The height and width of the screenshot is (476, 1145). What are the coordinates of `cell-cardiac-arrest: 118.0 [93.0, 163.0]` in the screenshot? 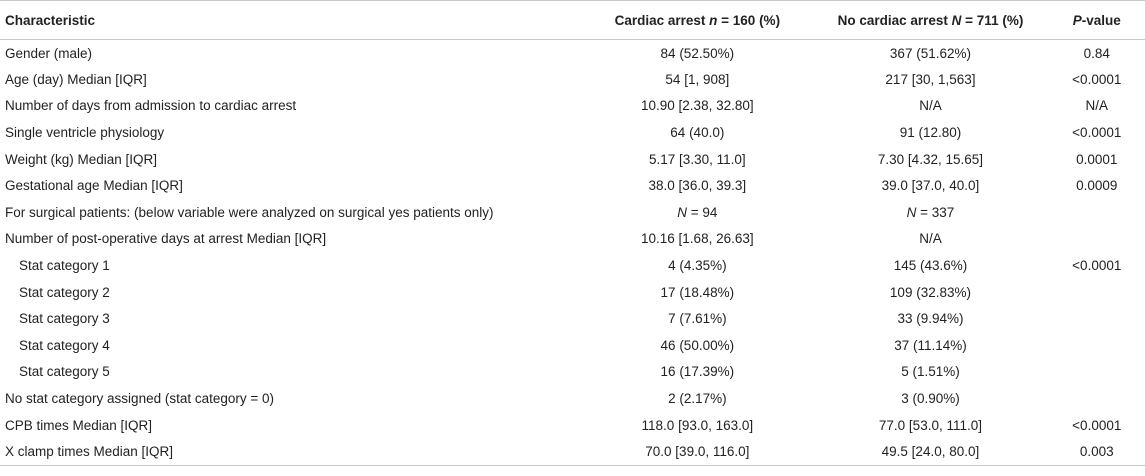 It's located at (697, 425).